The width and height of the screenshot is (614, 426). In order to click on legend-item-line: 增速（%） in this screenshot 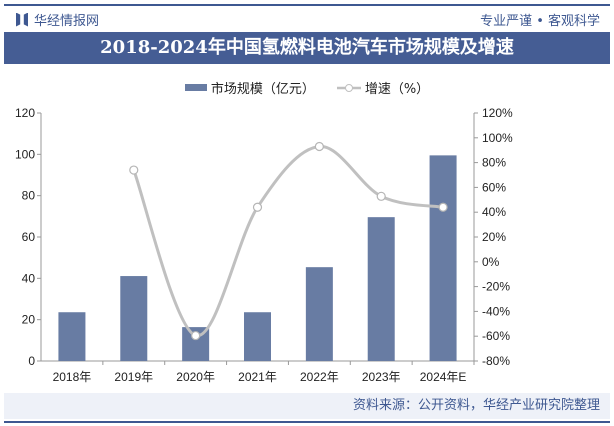, I will do `click(383, 87)`.